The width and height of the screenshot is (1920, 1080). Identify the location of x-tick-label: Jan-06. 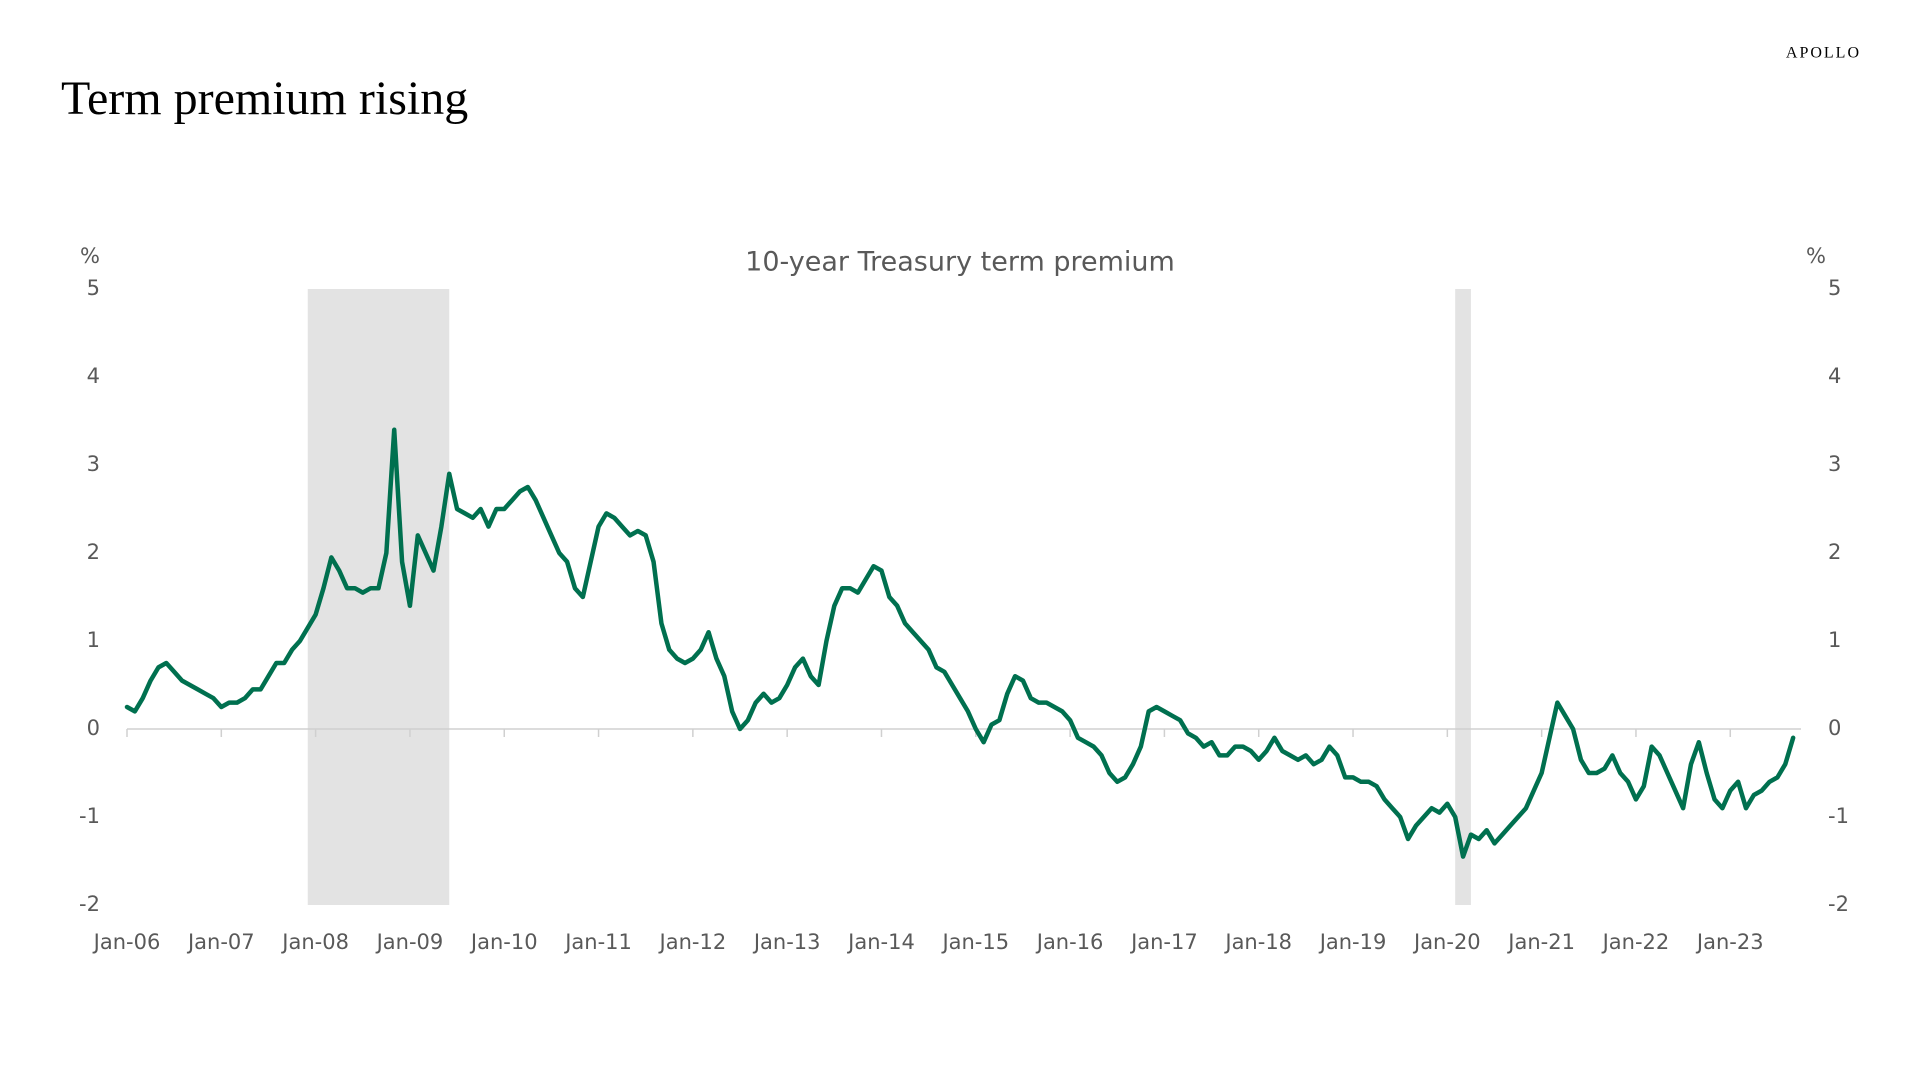
(126, 942).